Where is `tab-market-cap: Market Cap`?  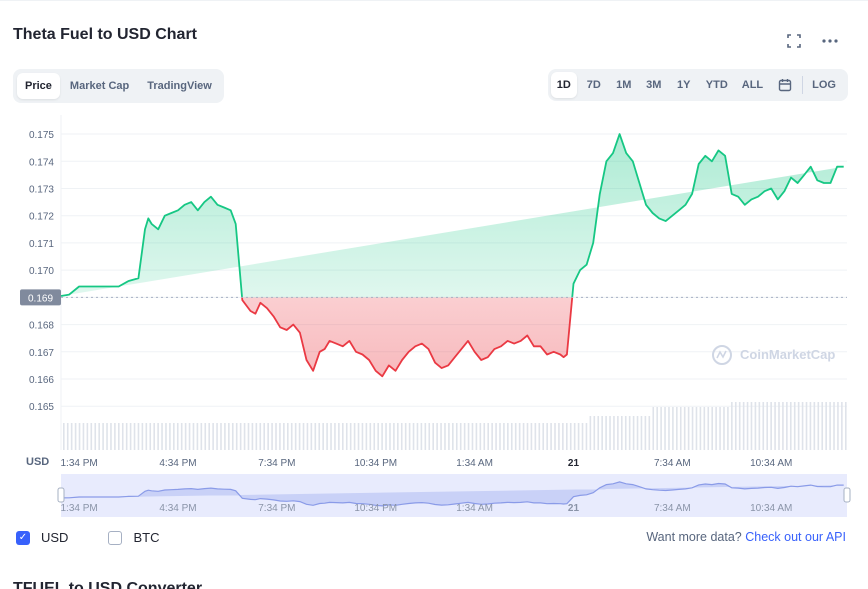 tab-market-cap: Market Cap is located at coordinates (99, 86).